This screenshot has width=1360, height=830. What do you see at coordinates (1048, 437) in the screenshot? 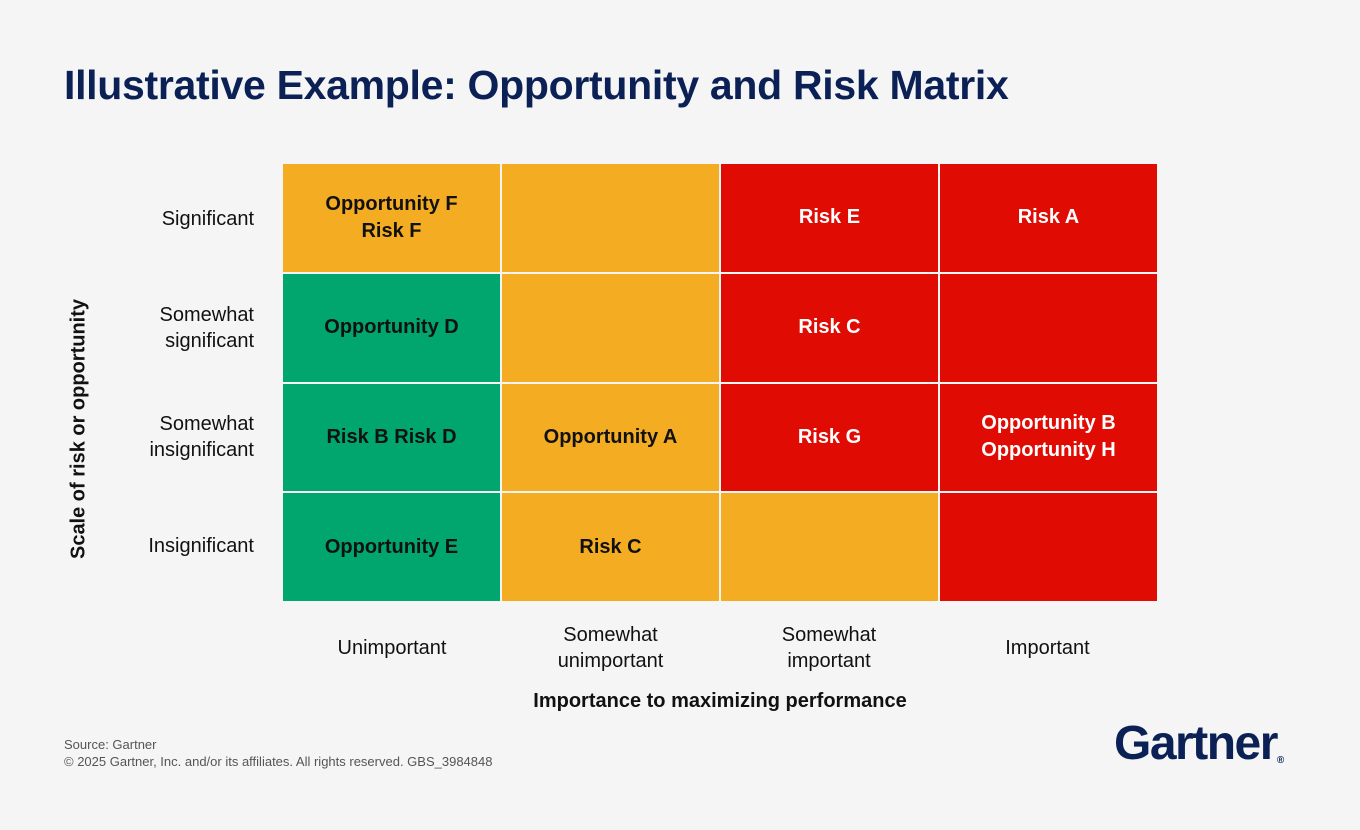
I see `matrix-cell: Opportunity B Opportunity H` at bounding box center [1048, 437].